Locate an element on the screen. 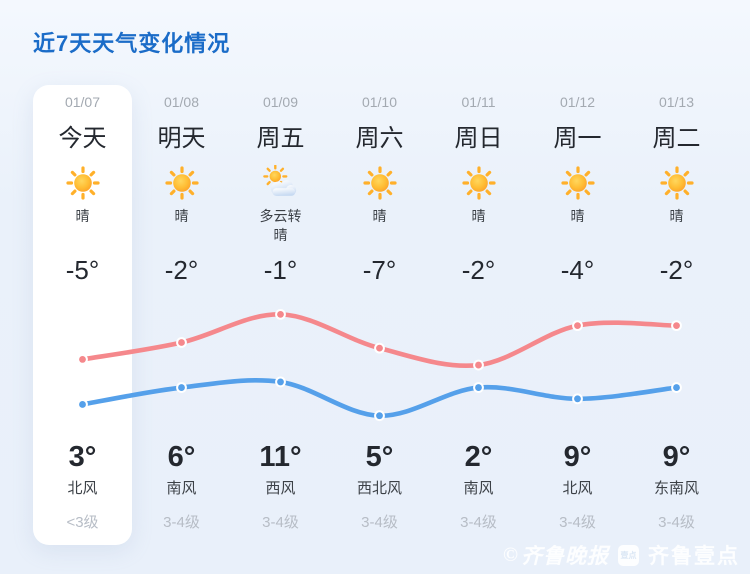 The height and width of the screenshot is (574, 750). low-temp: -7° is located at coordinates (379, 270).